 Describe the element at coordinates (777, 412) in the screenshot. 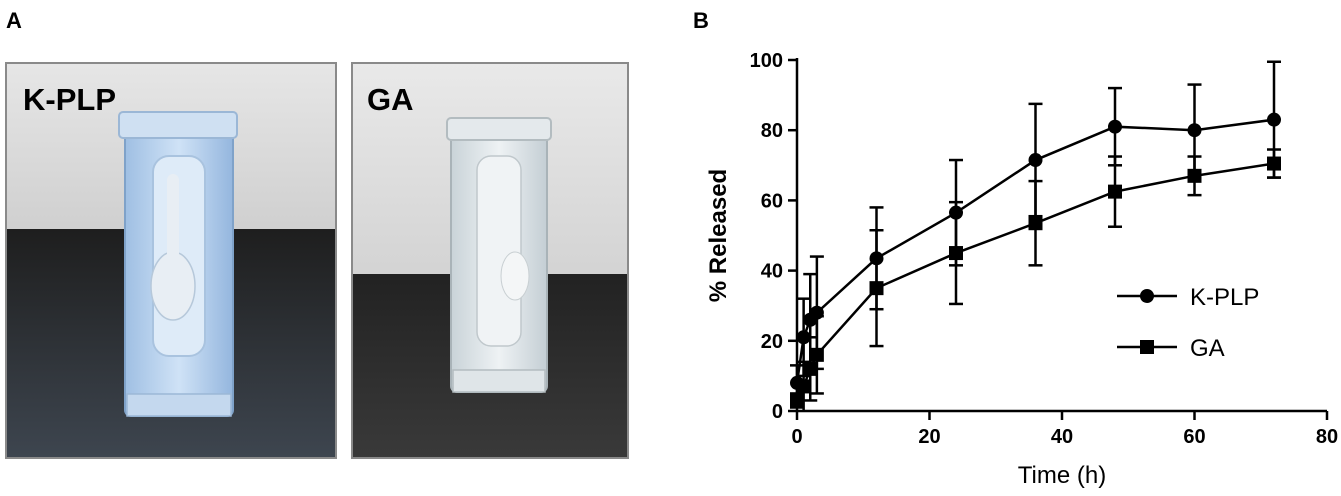

I see `y-tick-label: 0` at that location.